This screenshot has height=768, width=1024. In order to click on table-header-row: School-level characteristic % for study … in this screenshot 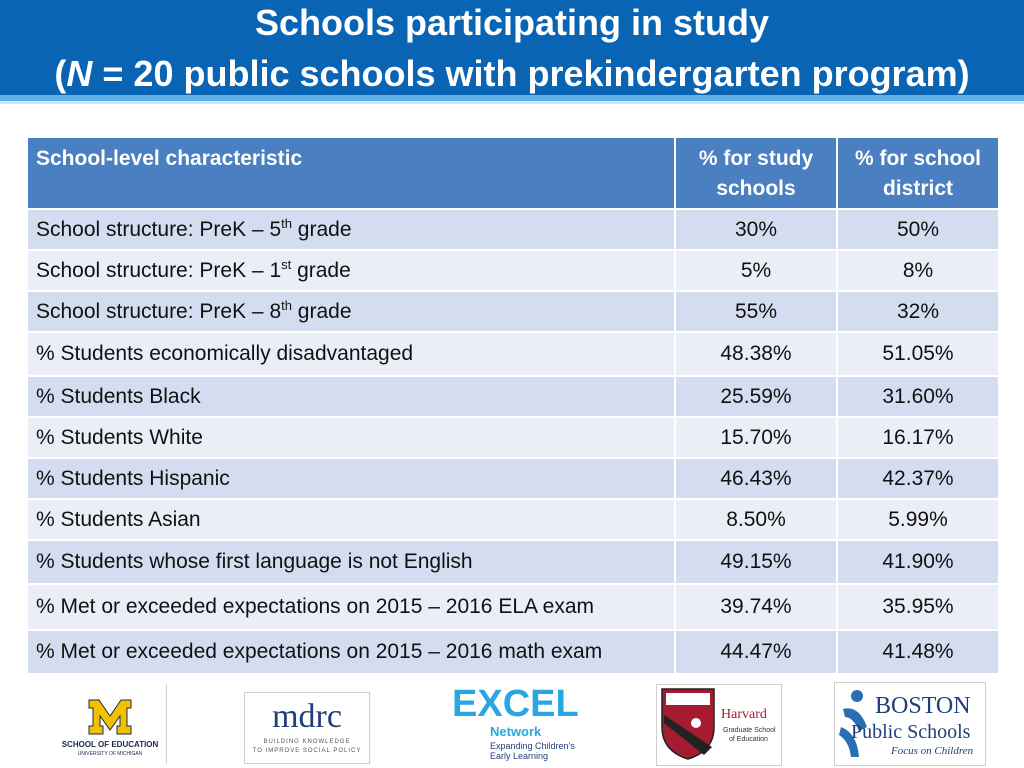, I will do `click(513, 173)`.